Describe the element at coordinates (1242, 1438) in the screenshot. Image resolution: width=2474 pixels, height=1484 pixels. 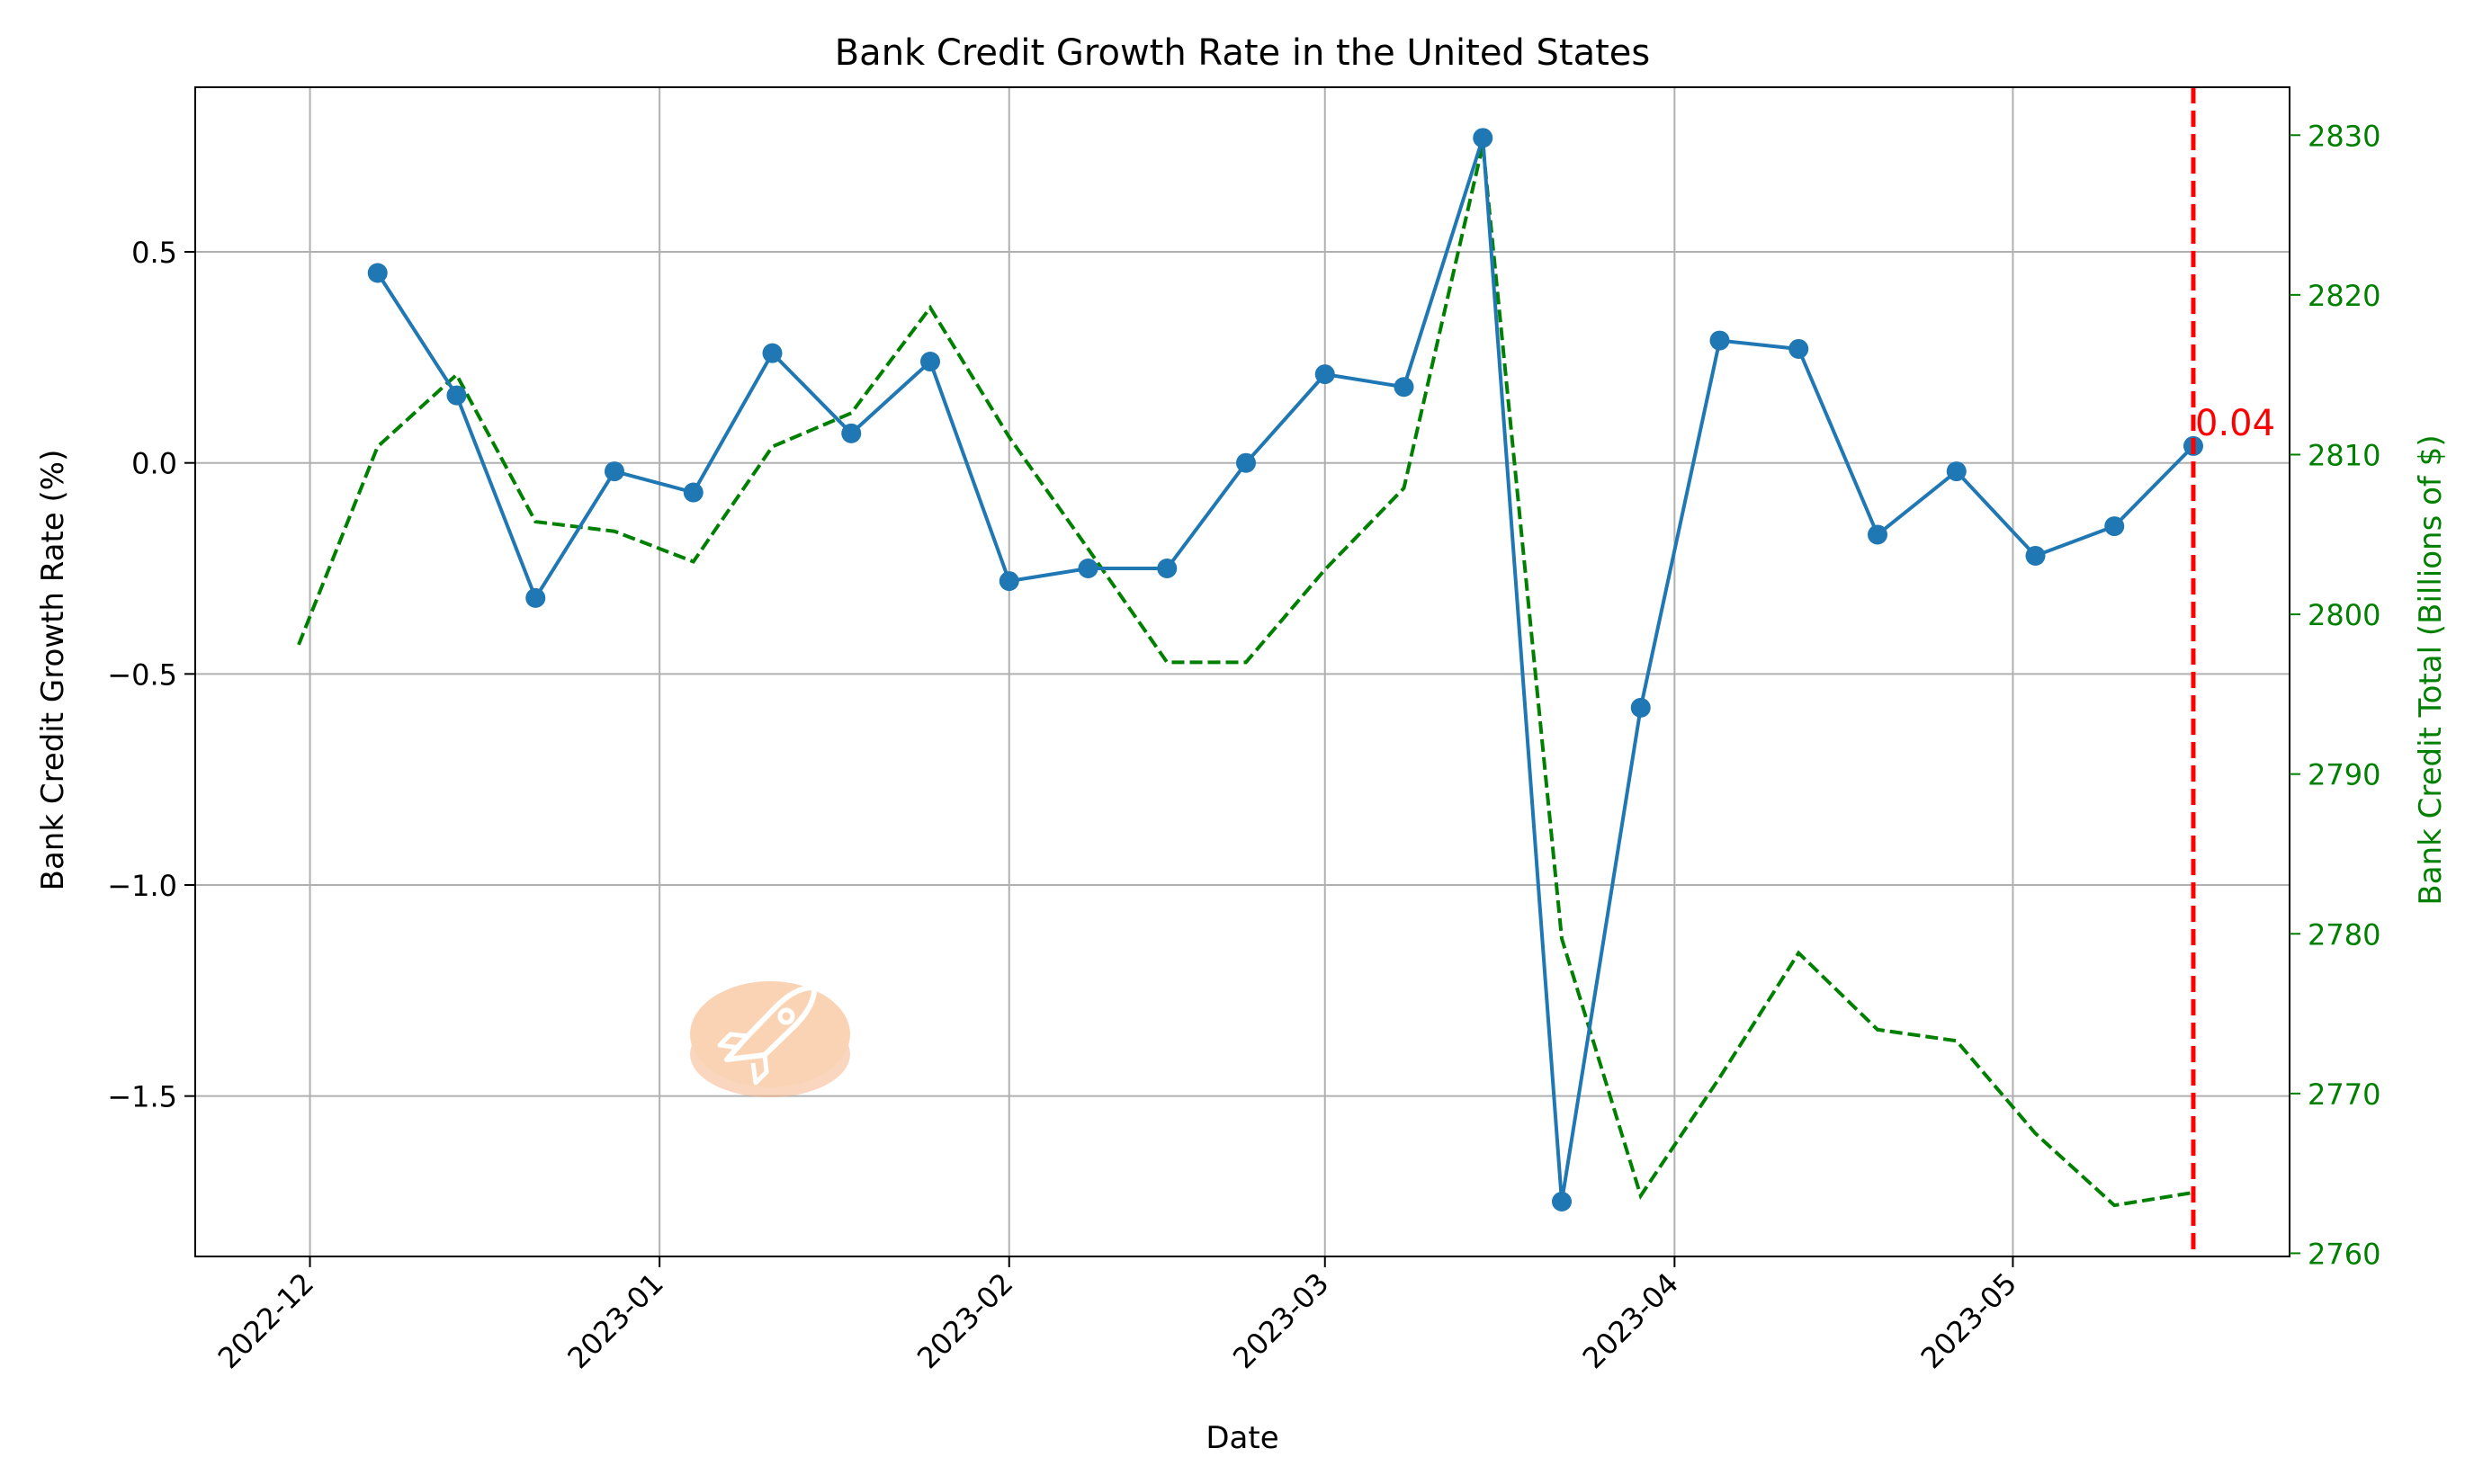
I see `x-axis-label: Date` at that location.